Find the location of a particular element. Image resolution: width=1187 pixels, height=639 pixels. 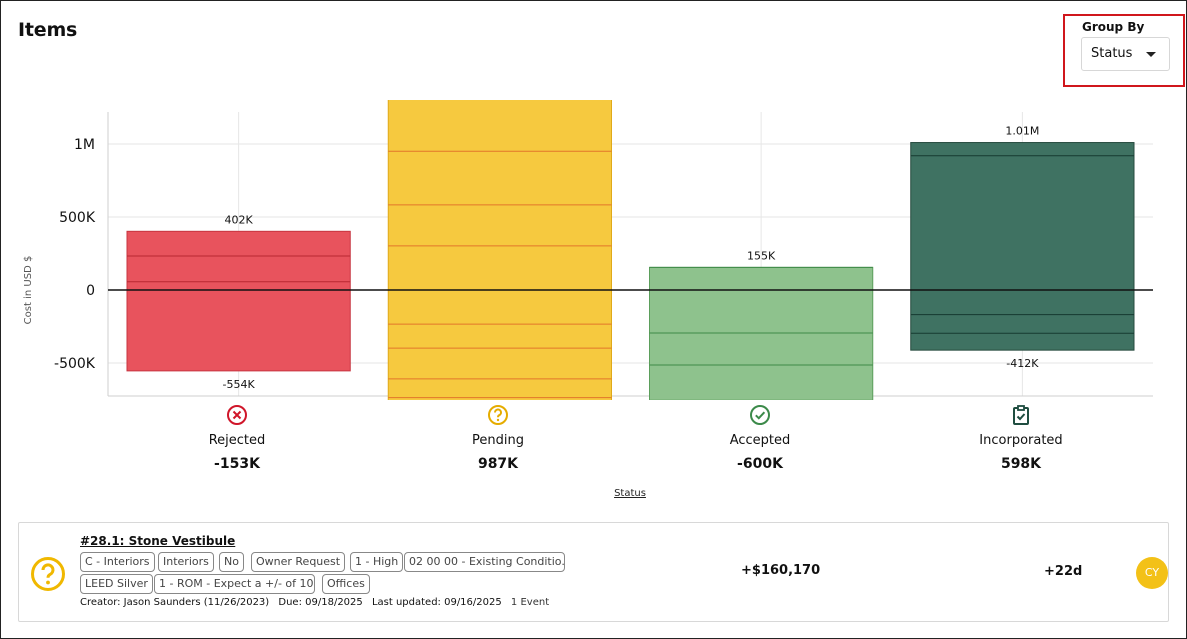

y-axis-label: Cost in USD $ is located at coordinates (28, 290).